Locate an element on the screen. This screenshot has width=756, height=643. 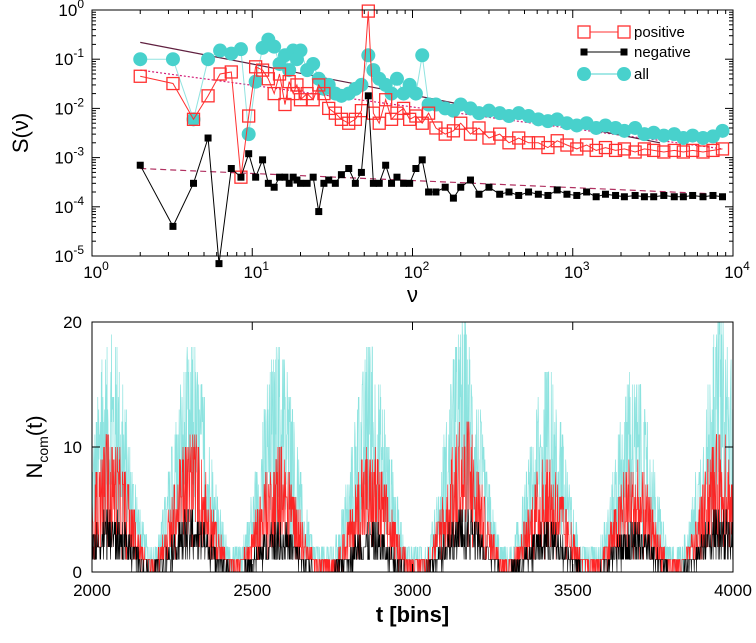
fit-line-negative is located at coordinates (431, 181).